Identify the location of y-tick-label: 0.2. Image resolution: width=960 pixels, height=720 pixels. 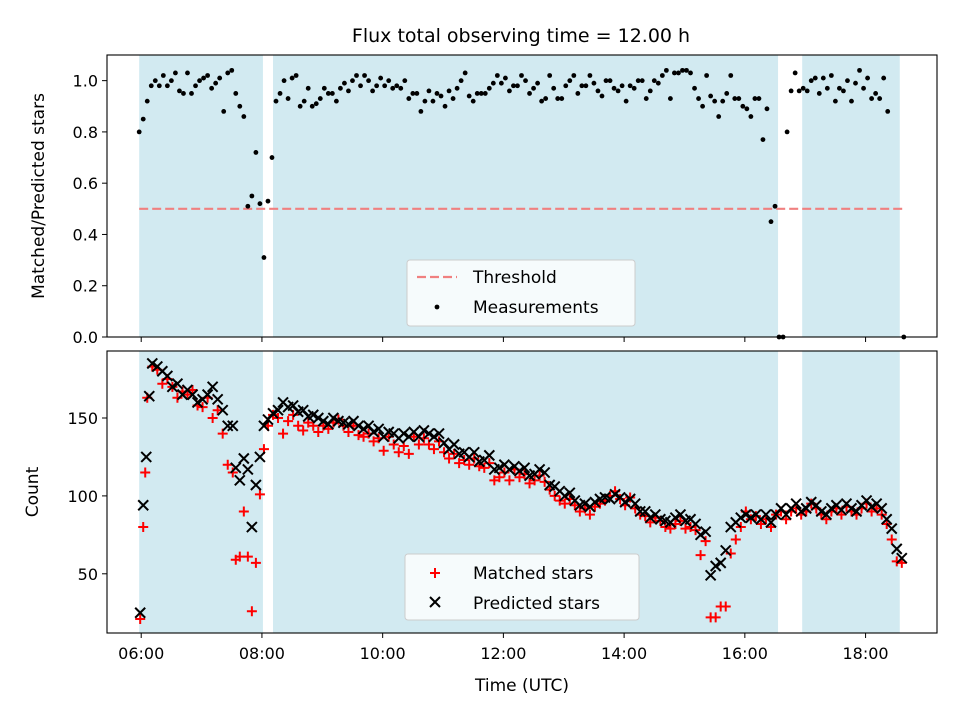
(85, 286).